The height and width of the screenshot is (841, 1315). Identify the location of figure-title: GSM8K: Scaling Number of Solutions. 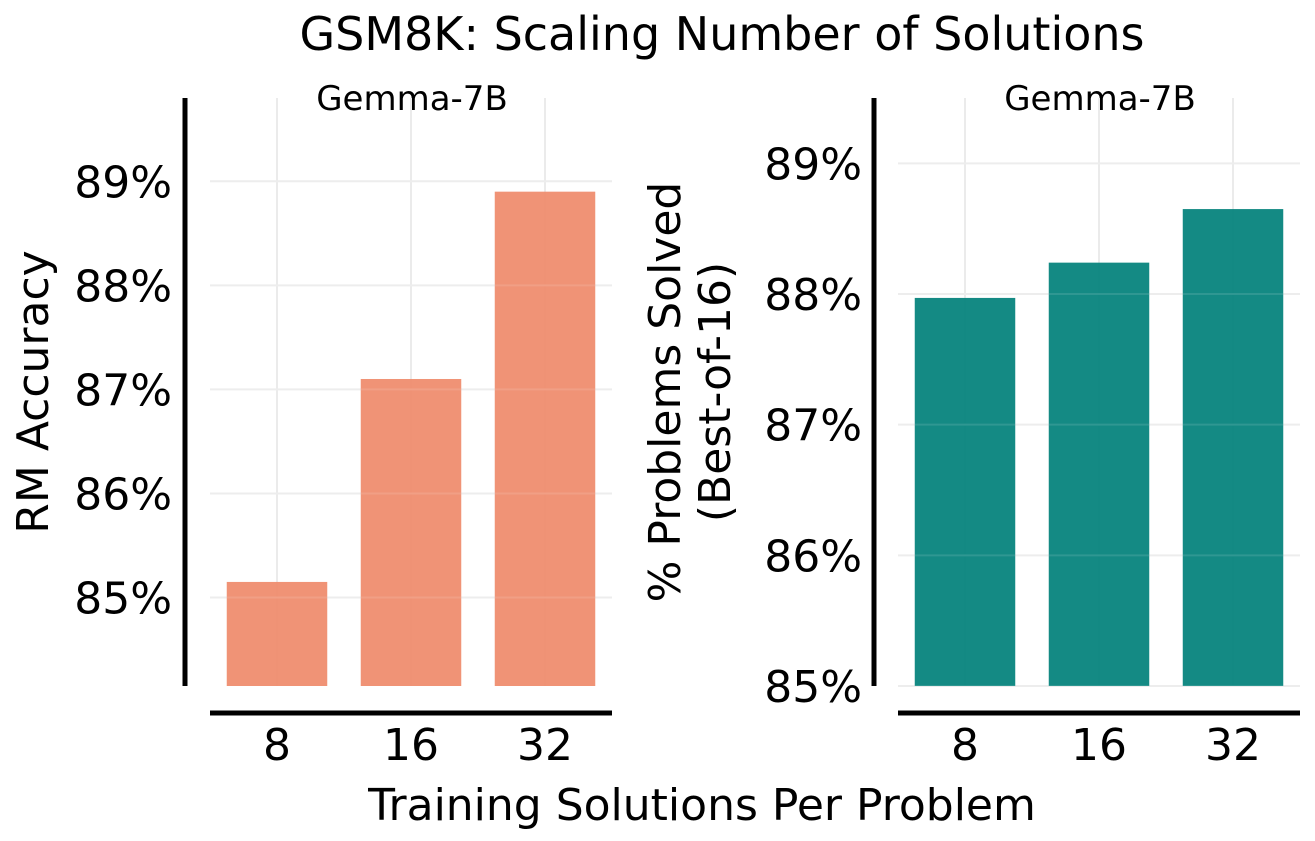
(721, 34).